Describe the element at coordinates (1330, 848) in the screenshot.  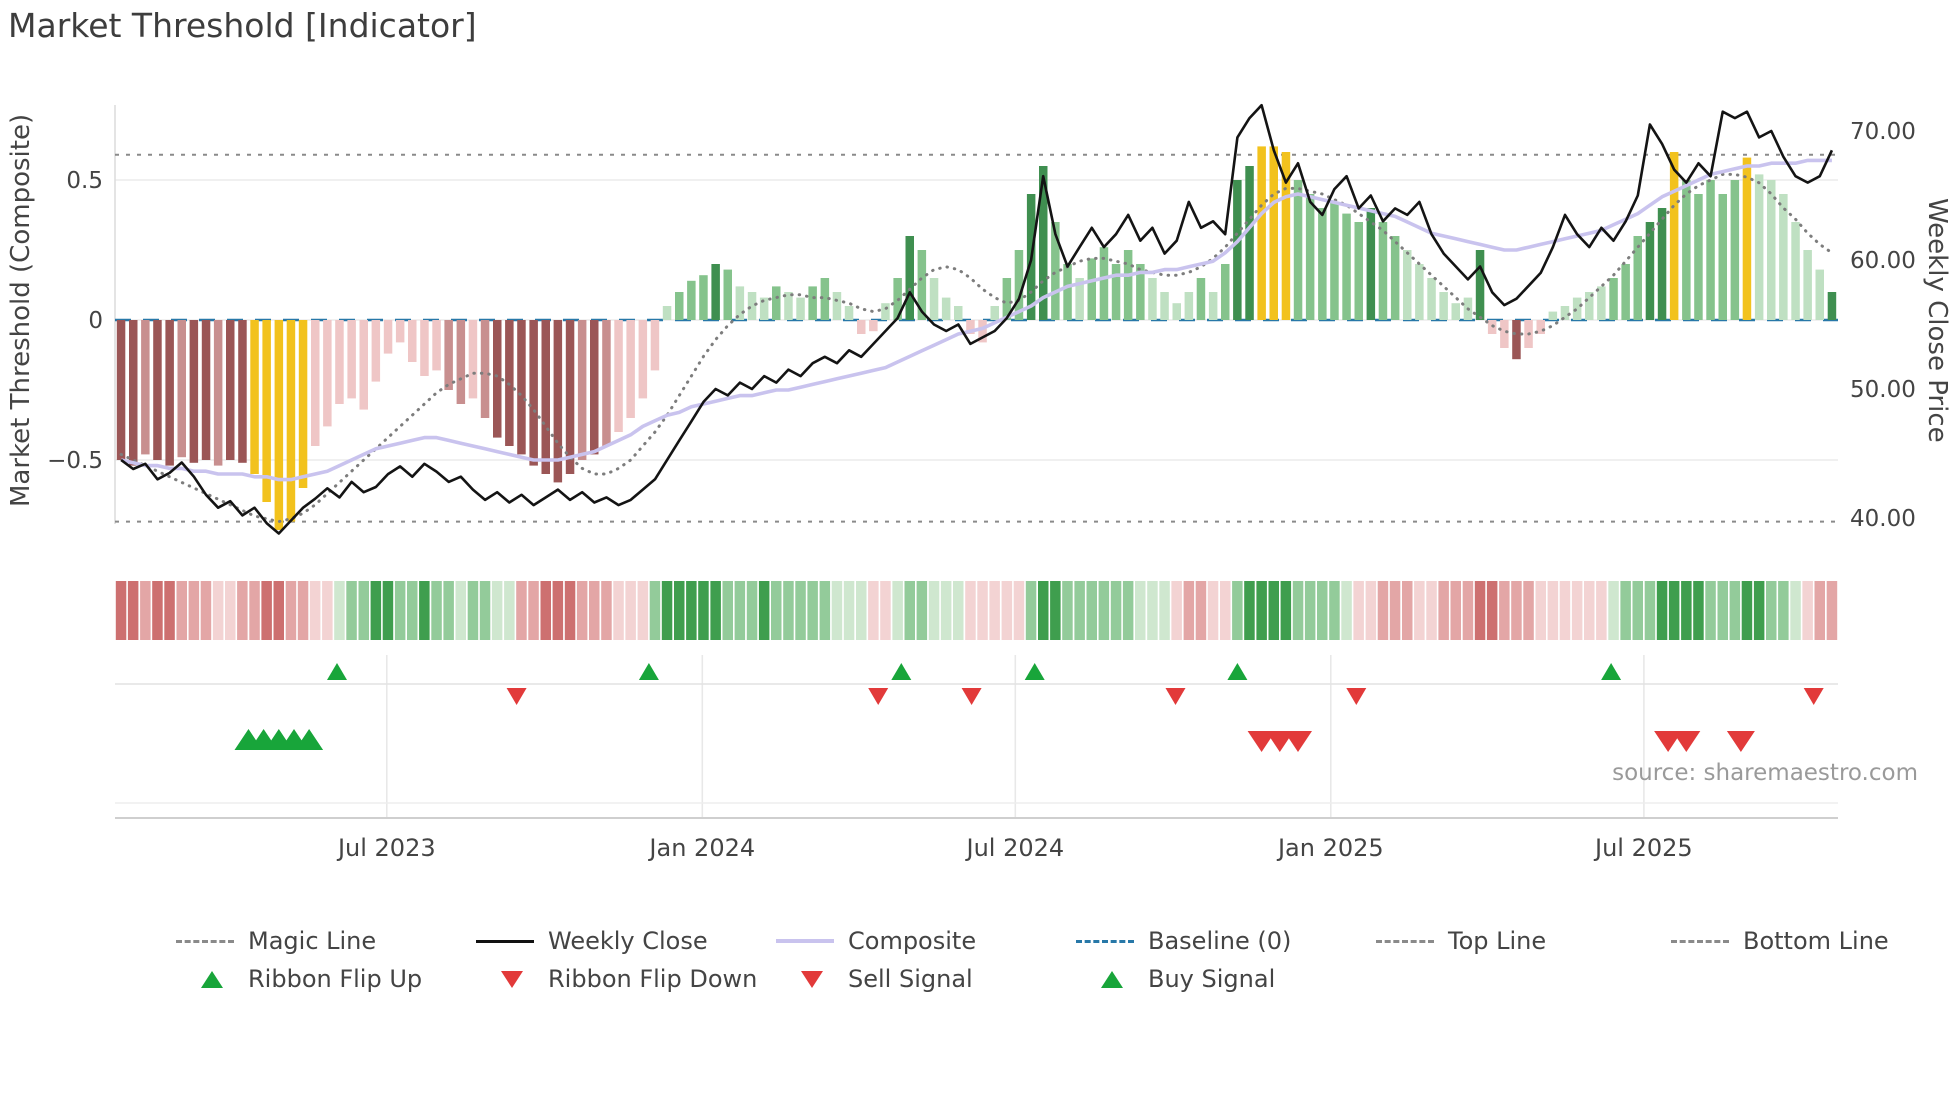
I see `x-axis-tick-label: Jan 2025` at that location.